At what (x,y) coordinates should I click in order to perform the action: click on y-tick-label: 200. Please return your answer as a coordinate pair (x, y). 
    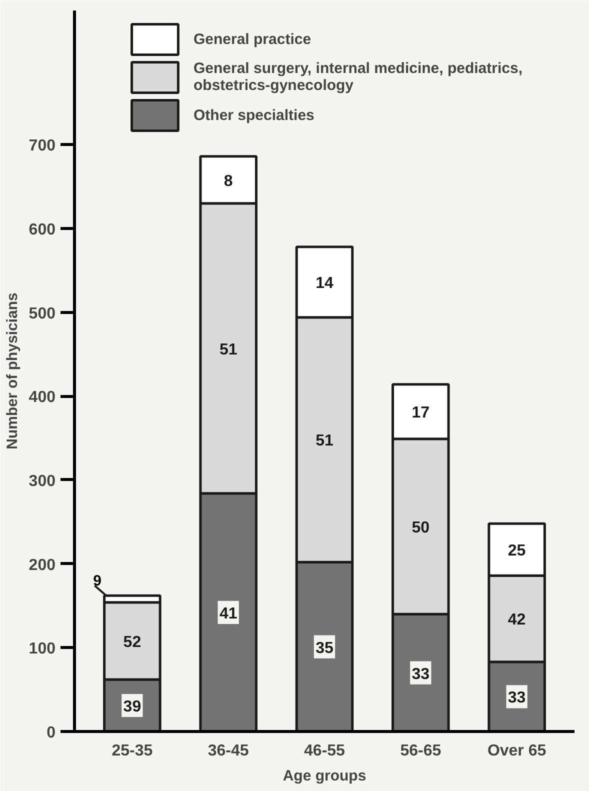
    Looking at the image, I should click on (42, 565).